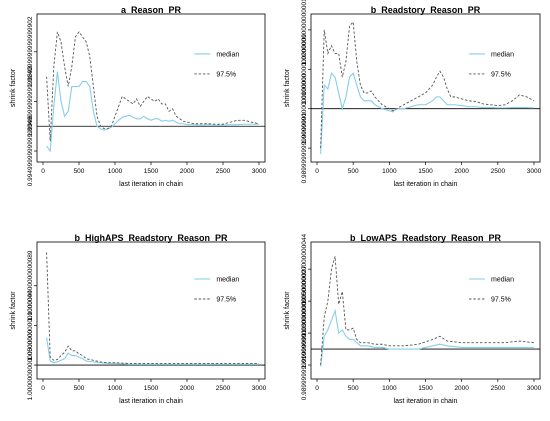 This screenshot has width=550, height=421. I want to click on chart-title: a_Reason_PR, so click(151, 10).